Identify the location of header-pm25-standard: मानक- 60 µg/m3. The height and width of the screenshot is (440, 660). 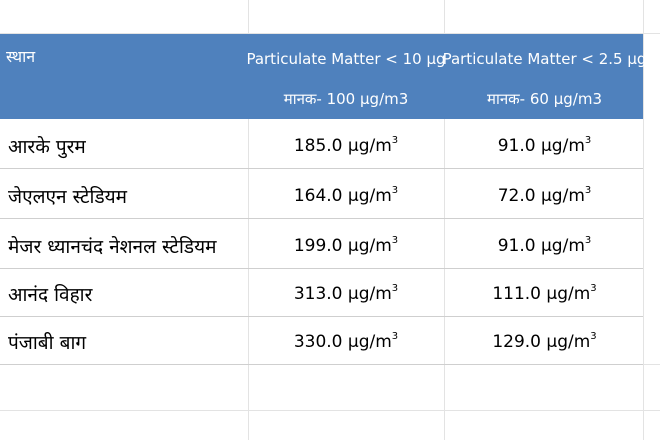
(544, 99).